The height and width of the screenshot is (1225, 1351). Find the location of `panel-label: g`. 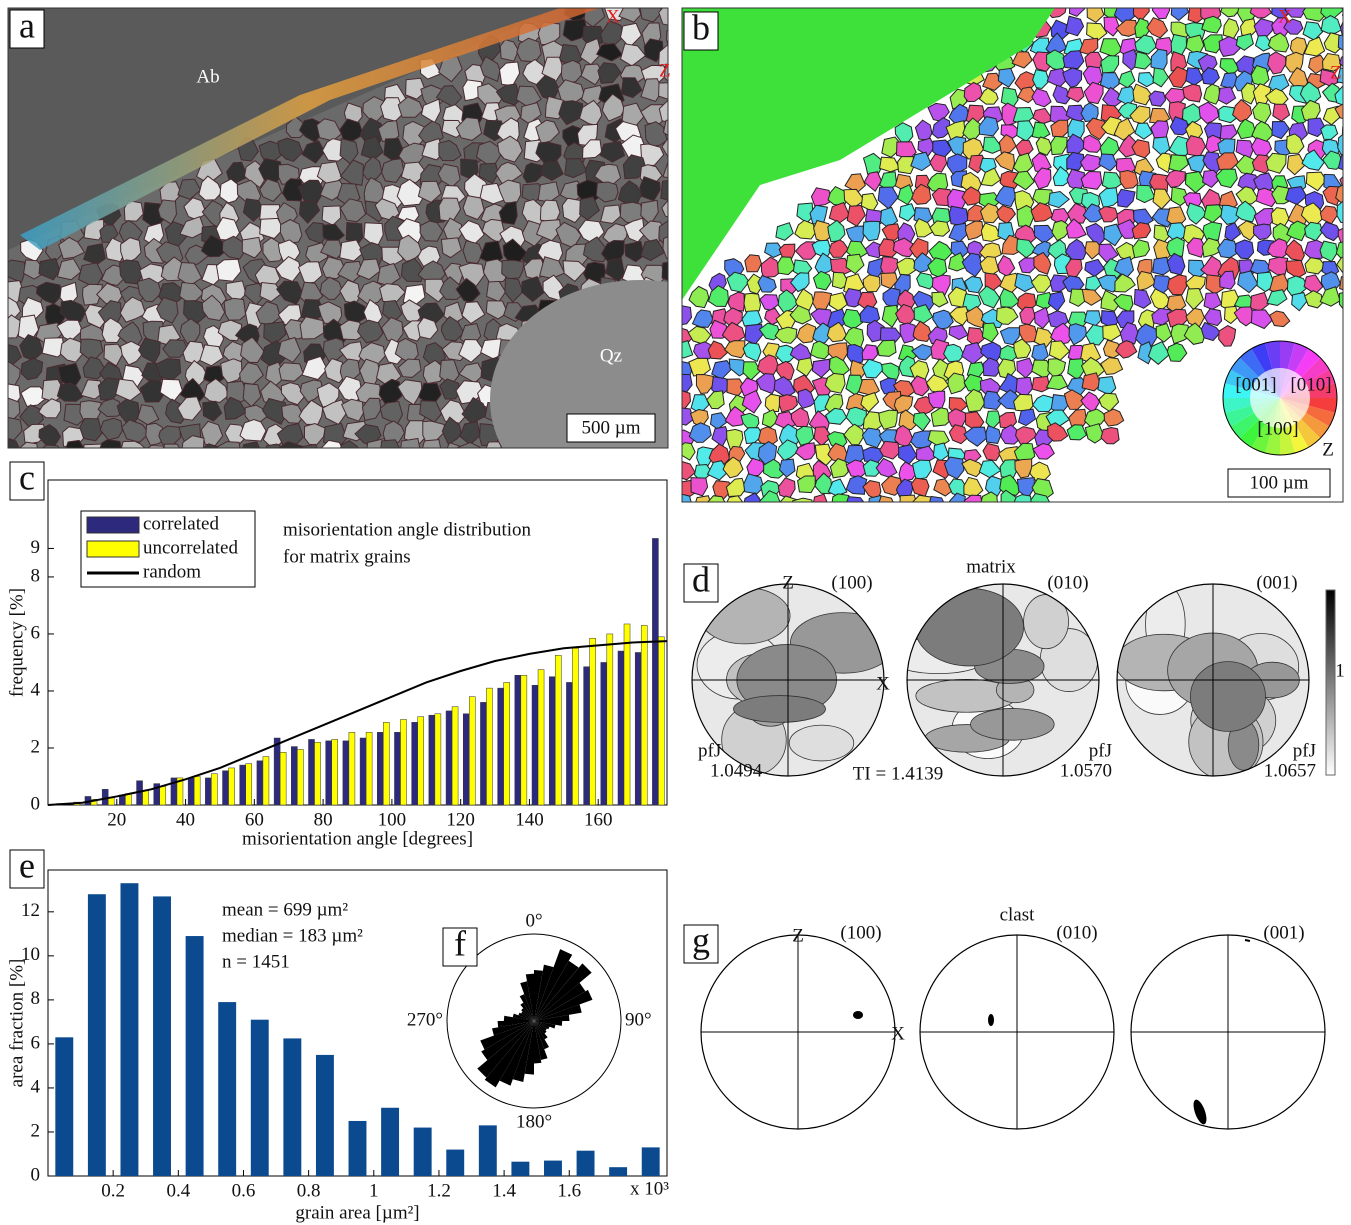

panel-label: g is located at coordinates (701, 940).